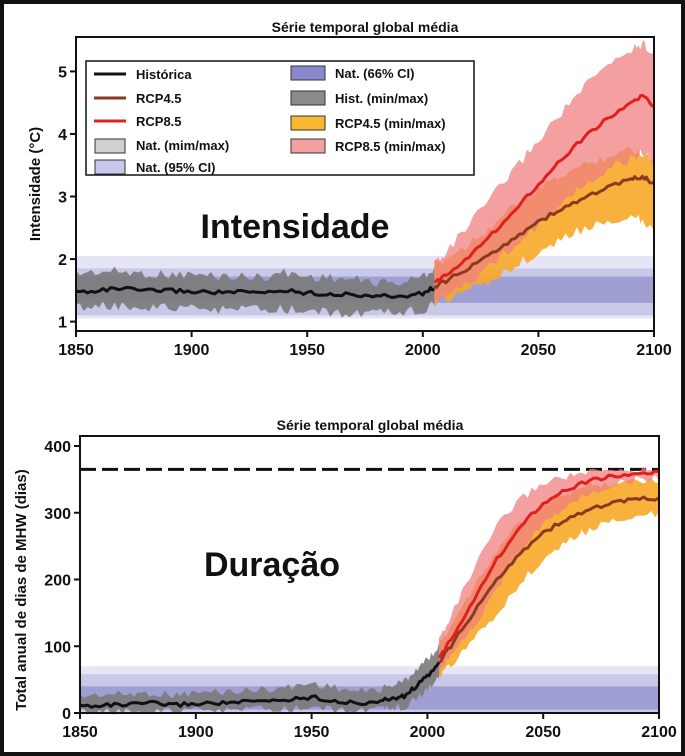  What do you see at coordinates (62, 260) in the screenshot?
I see `y-tick-label: 2` at bounding box center [62, 260].